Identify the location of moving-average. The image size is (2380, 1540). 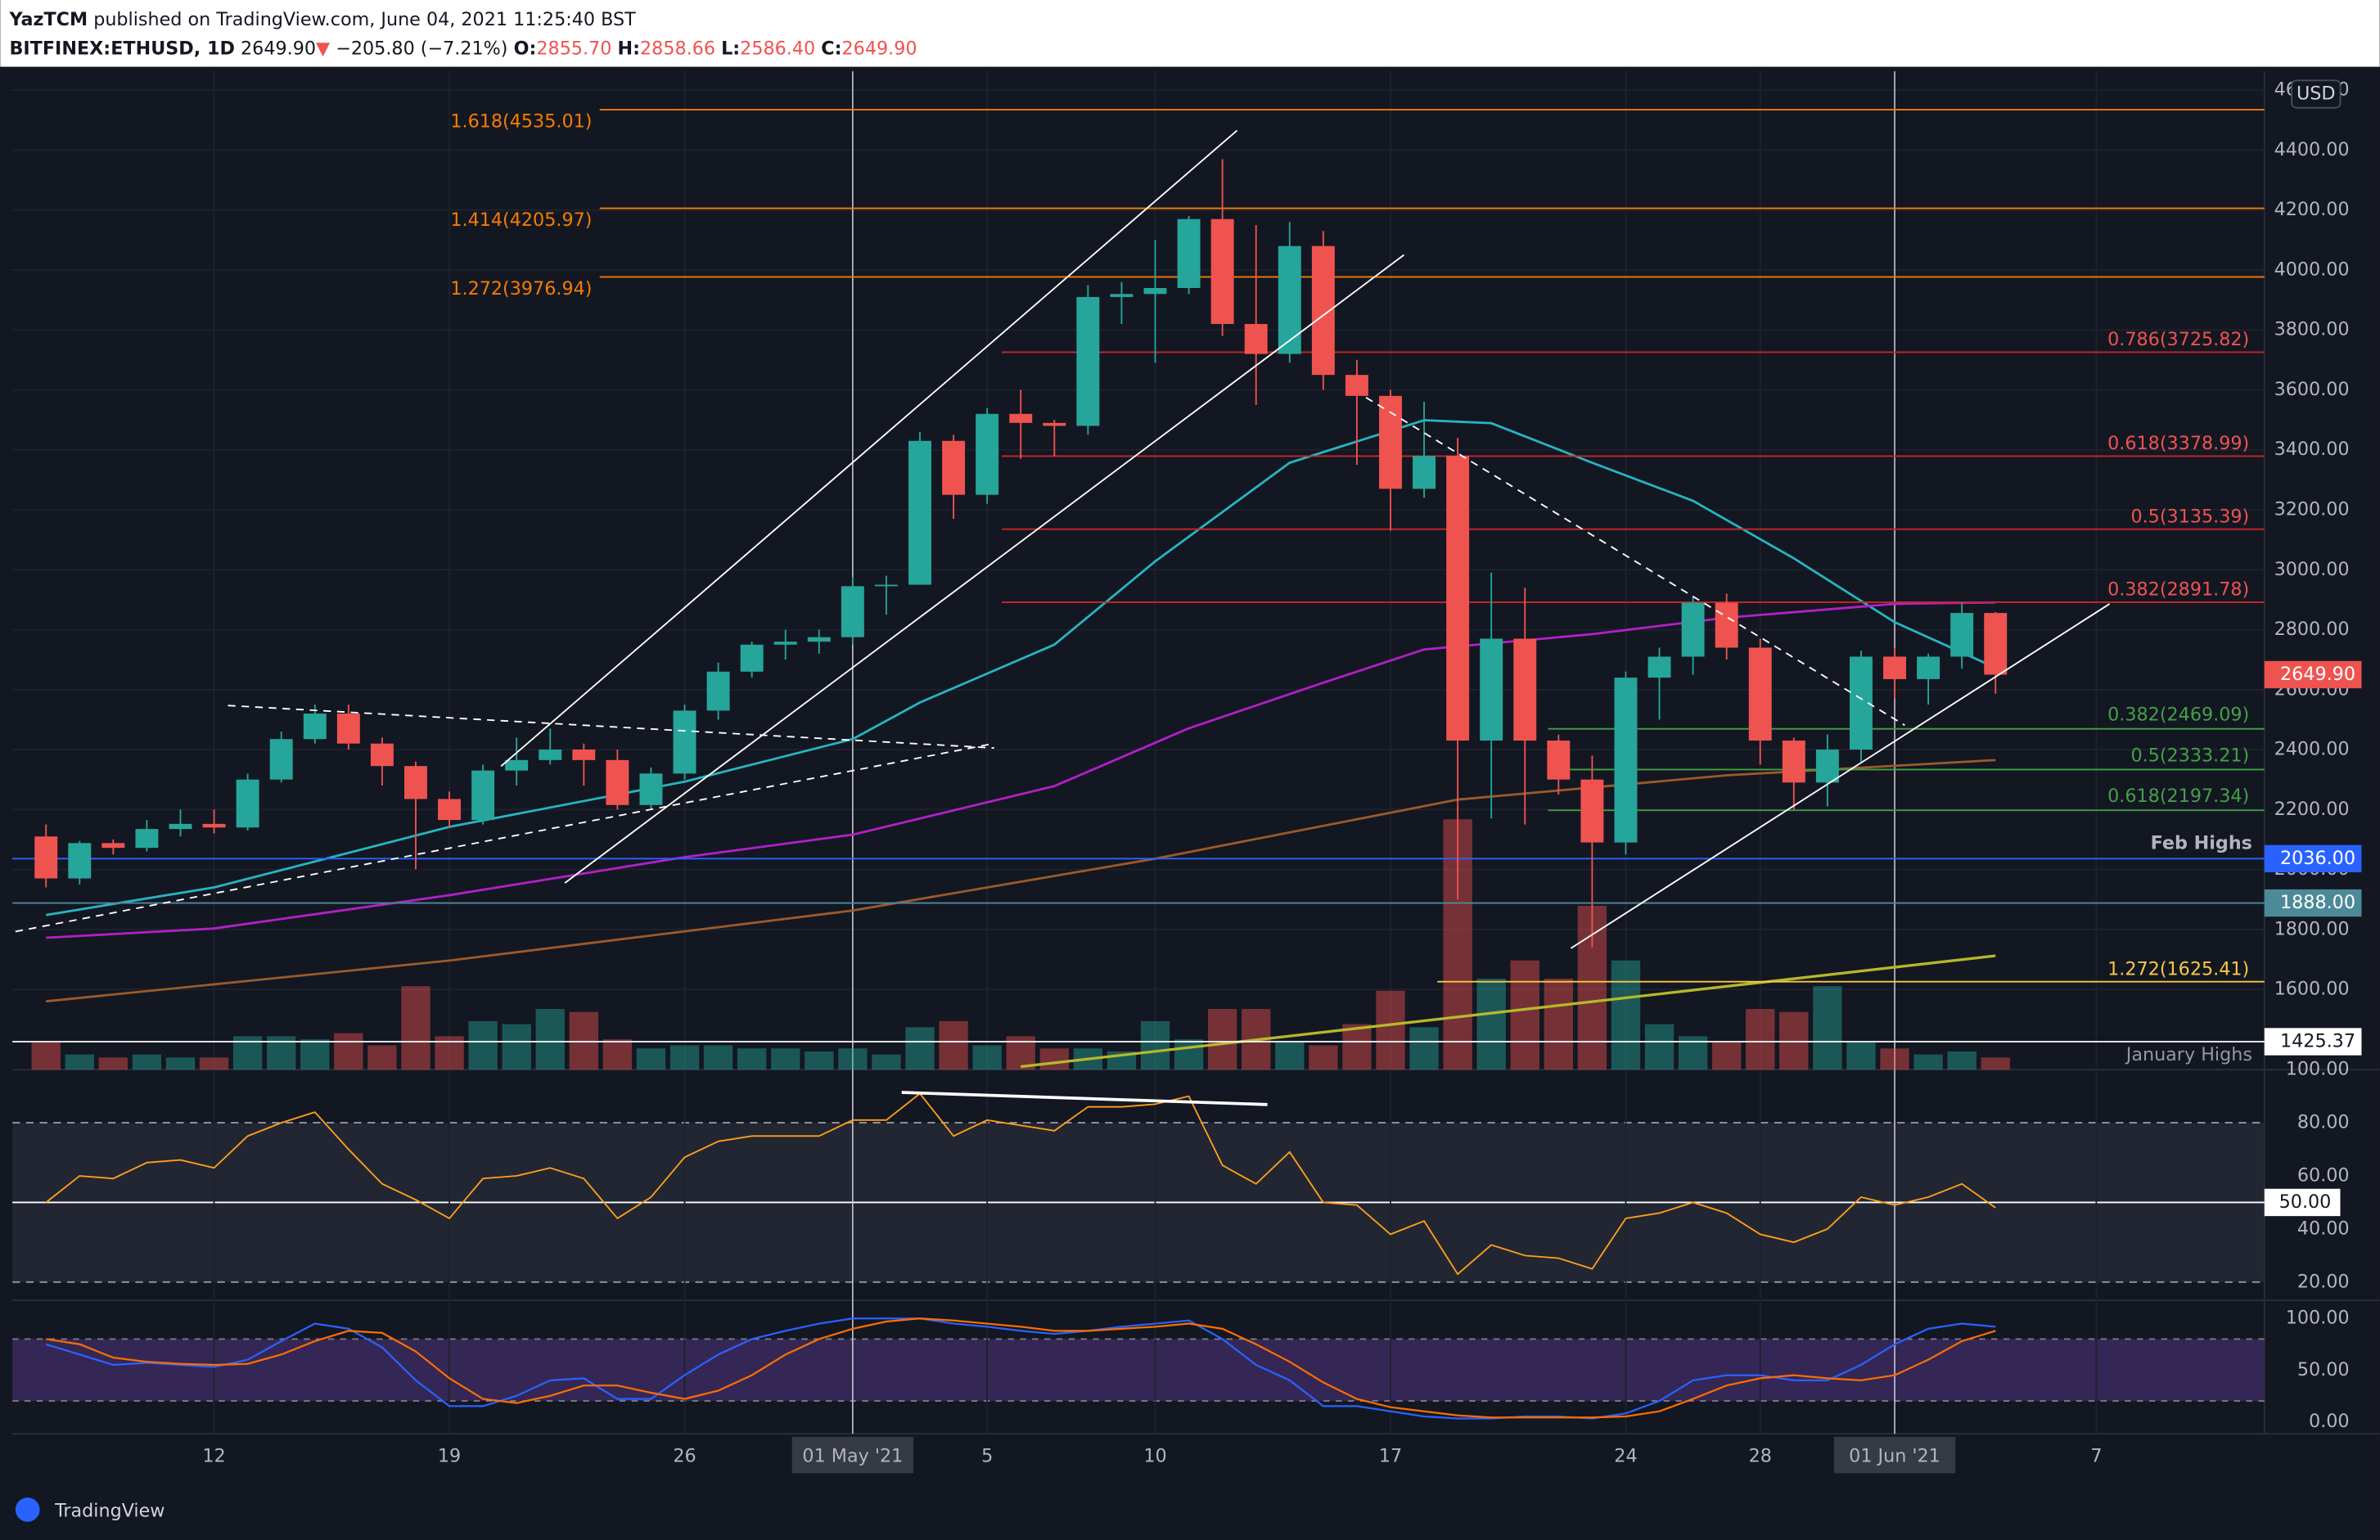
(1508, 1011).